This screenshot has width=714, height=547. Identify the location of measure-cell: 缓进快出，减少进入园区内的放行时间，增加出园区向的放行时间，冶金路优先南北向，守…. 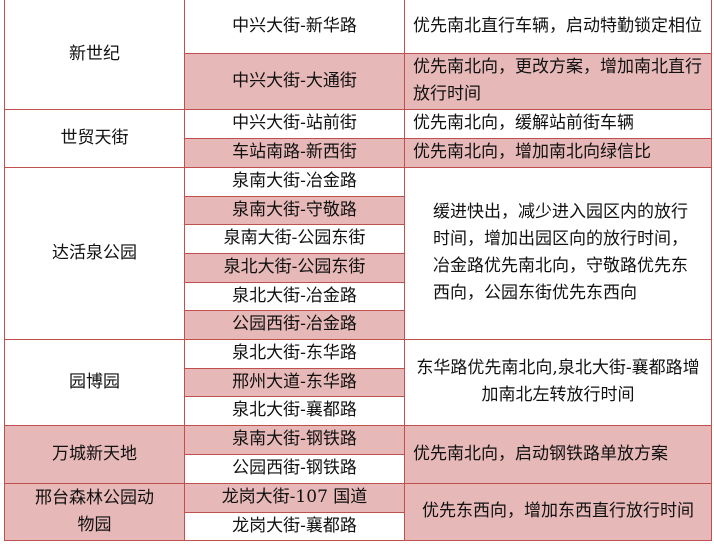
(558, 253).